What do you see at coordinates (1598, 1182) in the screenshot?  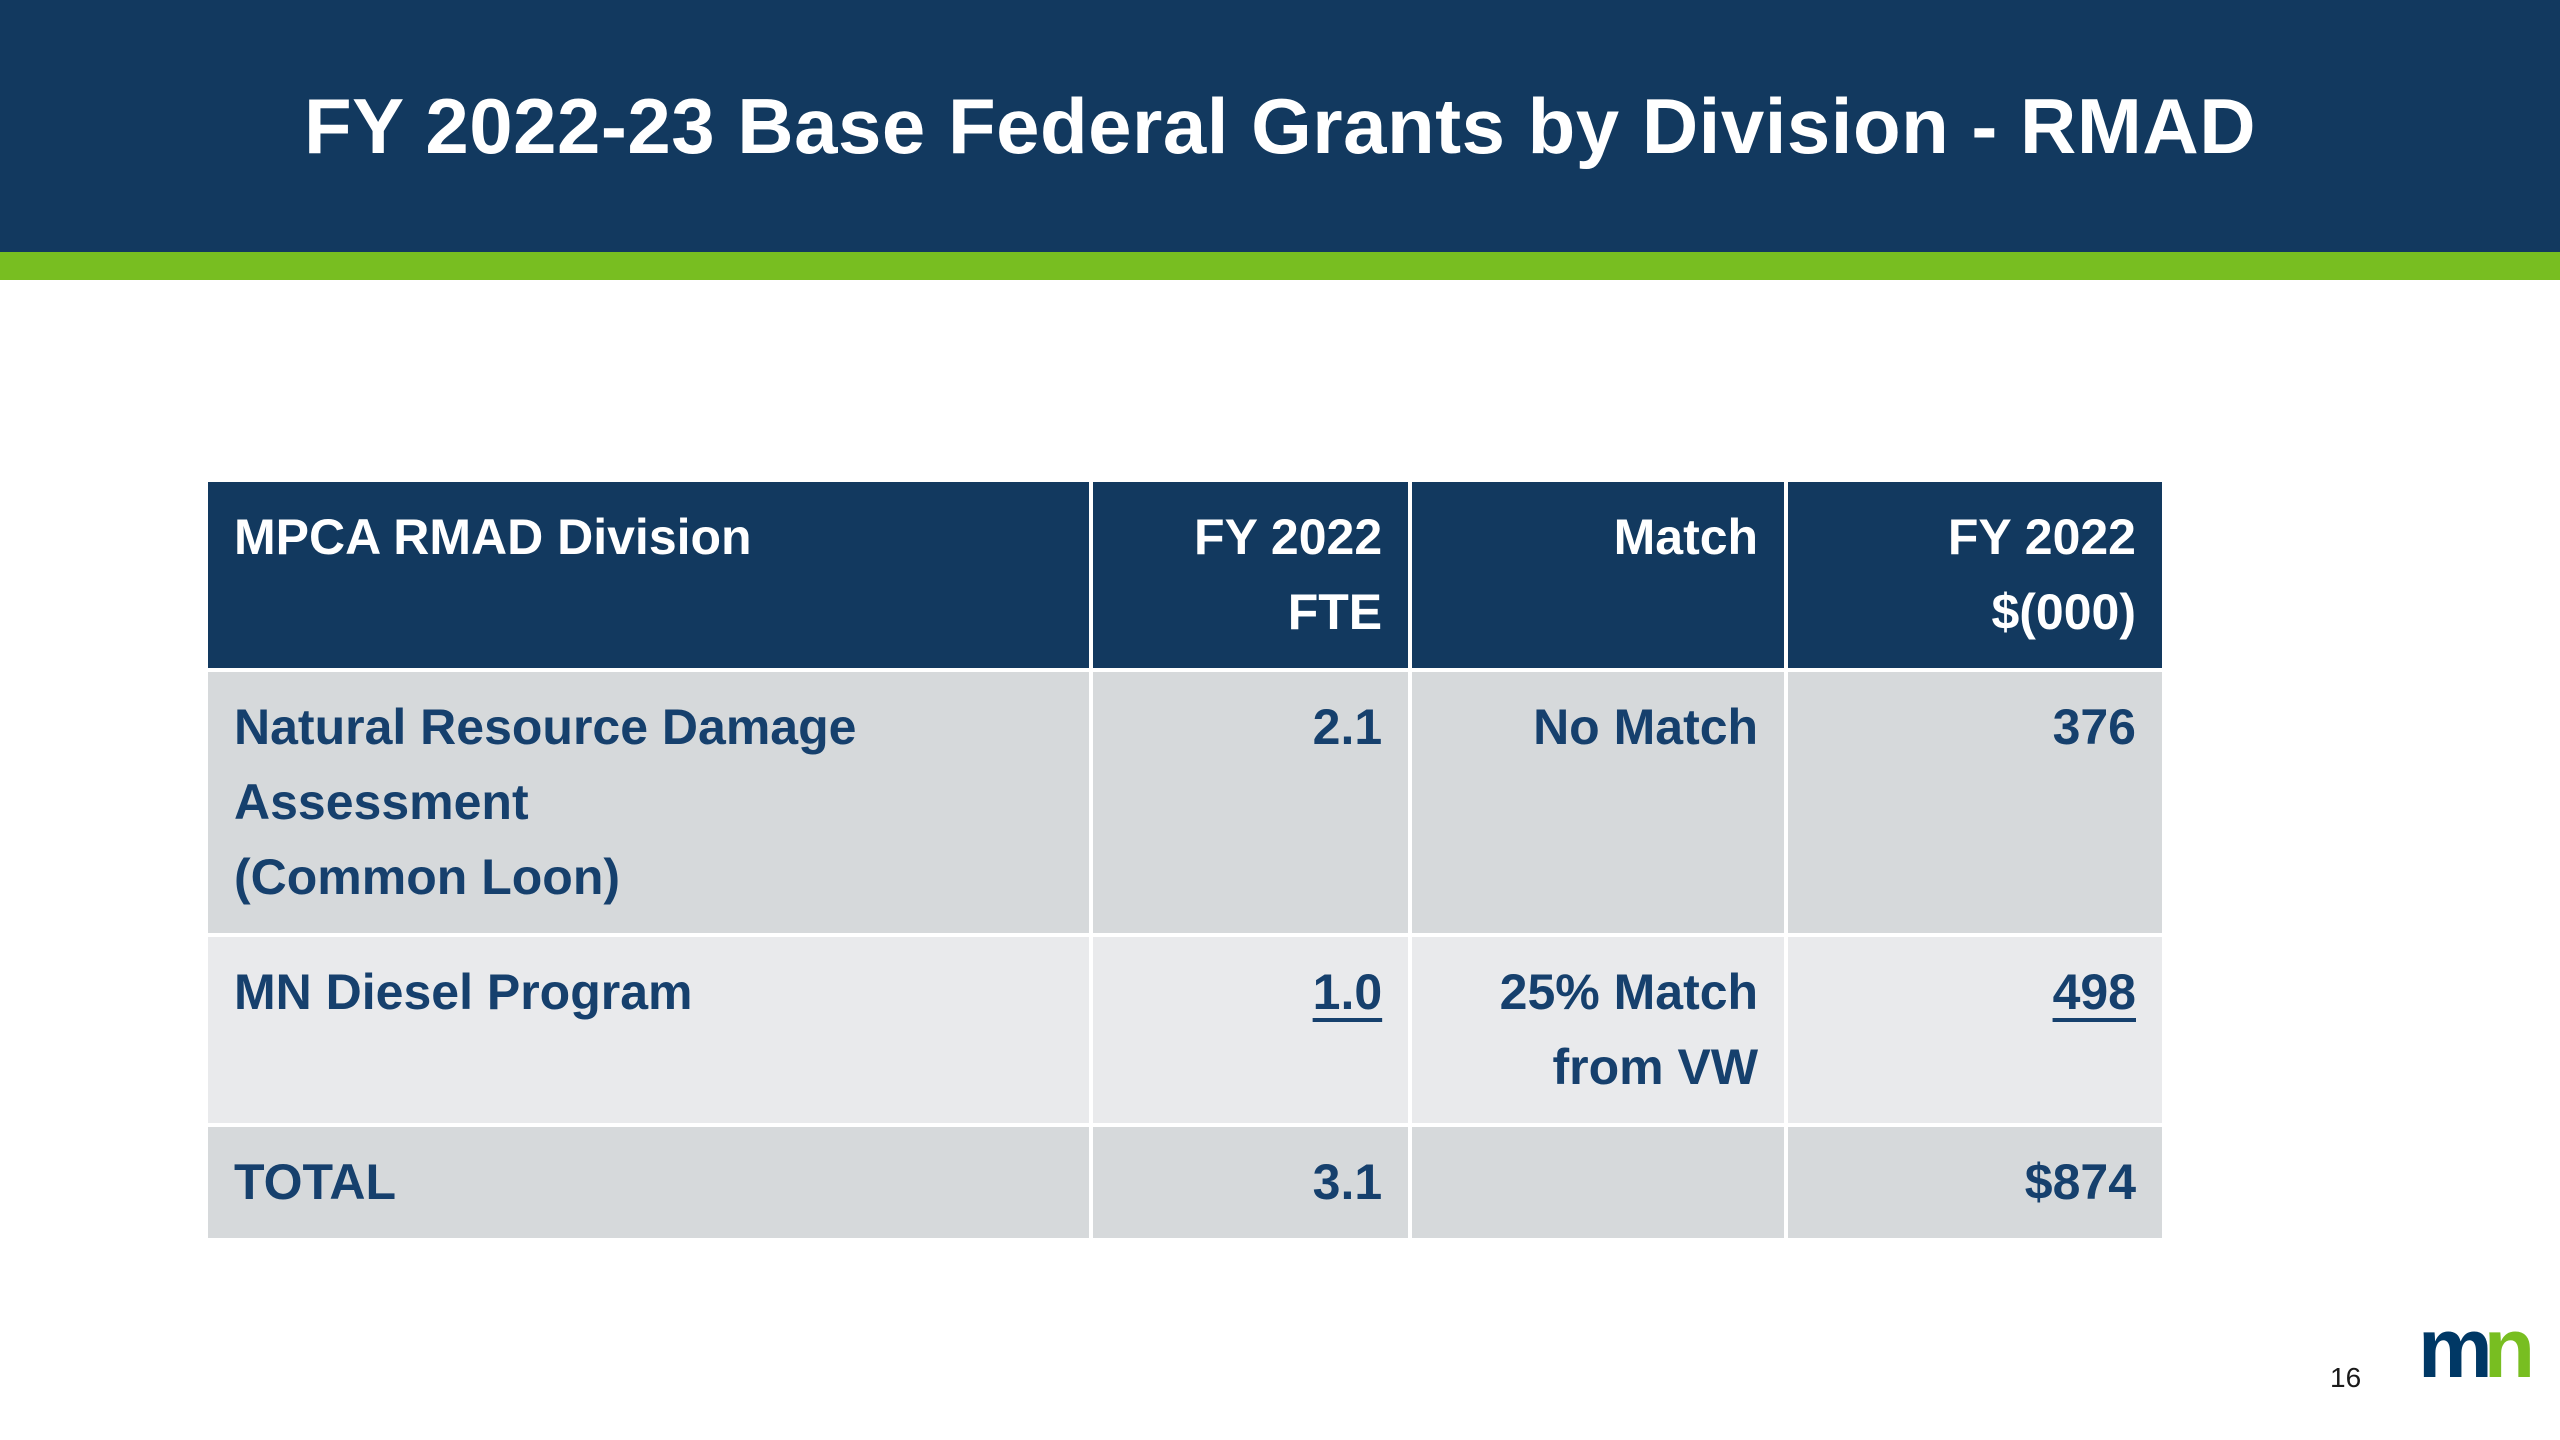 I see `match-cell` at bounding box center [1598, 1182].